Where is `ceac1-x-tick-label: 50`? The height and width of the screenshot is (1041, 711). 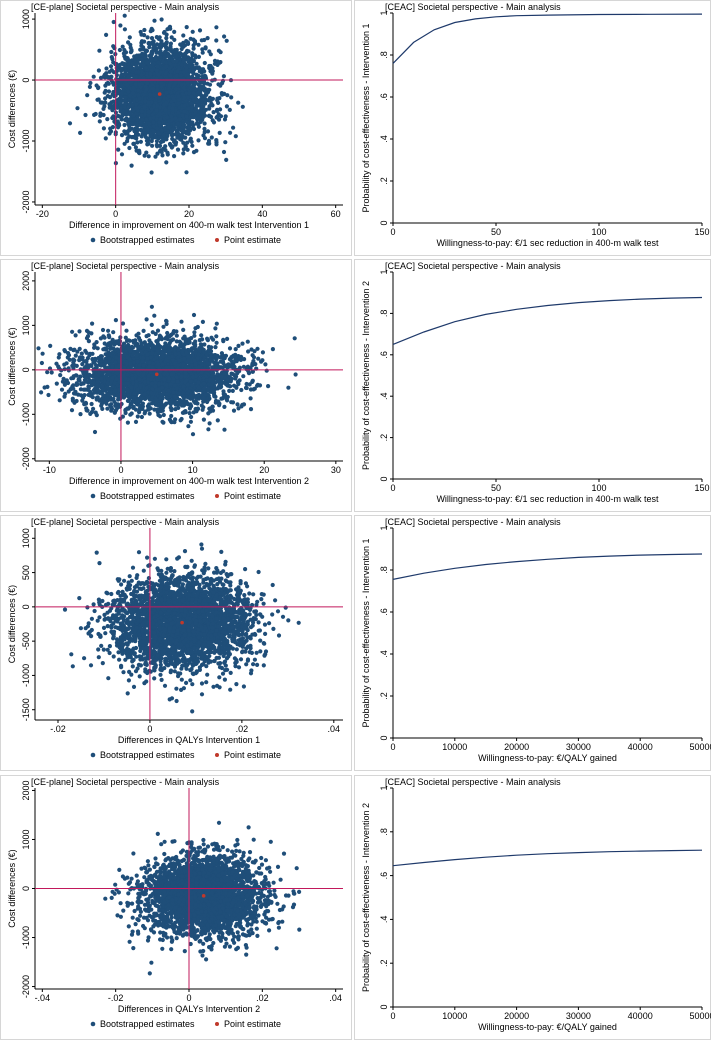
ceac1-x-tick-label: 50 is located at coordinates (496, 232).